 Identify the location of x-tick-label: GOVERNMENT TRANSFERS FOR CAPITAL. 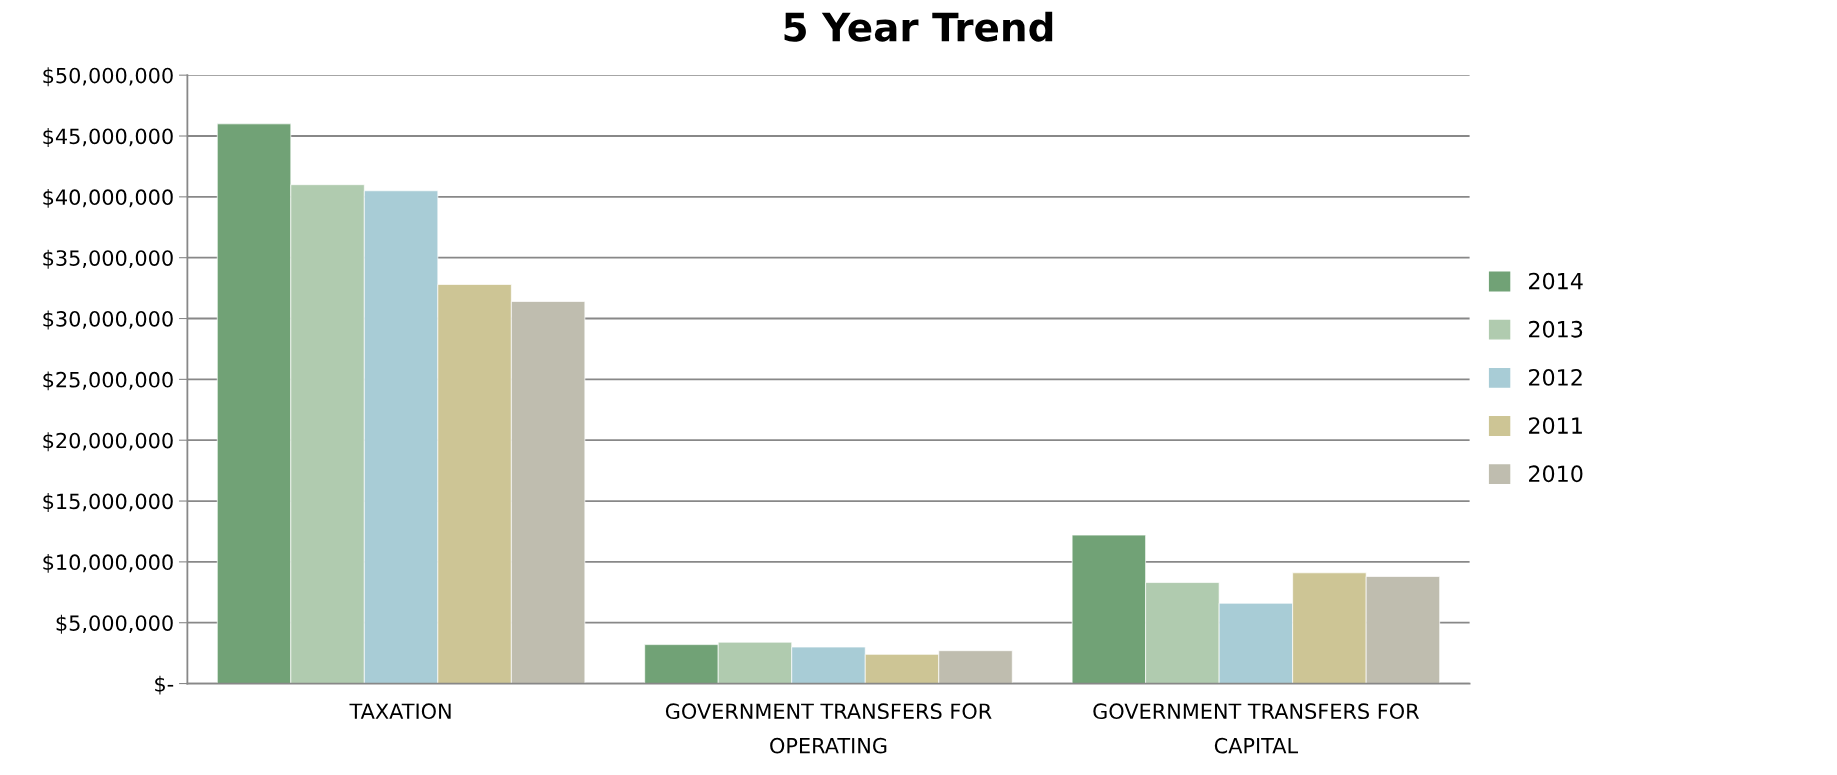
(1256, 728).